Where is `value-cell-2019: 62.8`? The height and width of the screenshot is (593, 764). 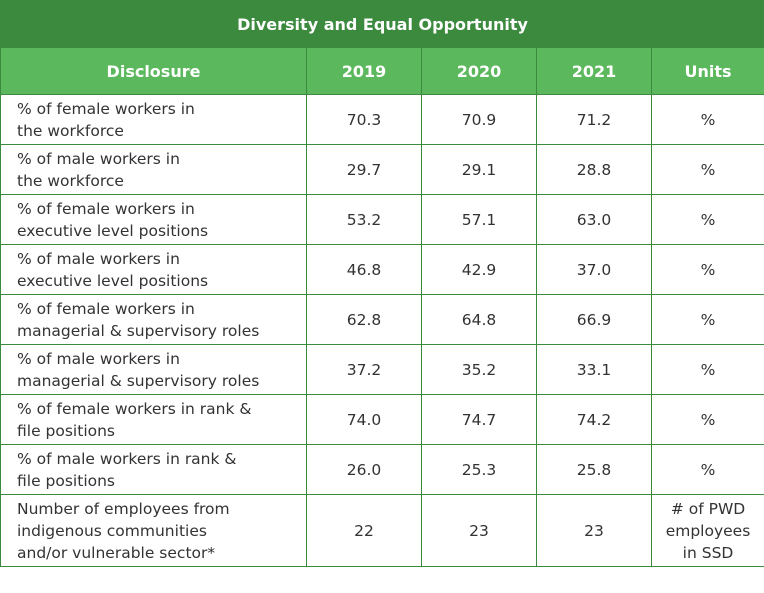
value-cell-2019: 62.8 is located at coordinates (364, 319).